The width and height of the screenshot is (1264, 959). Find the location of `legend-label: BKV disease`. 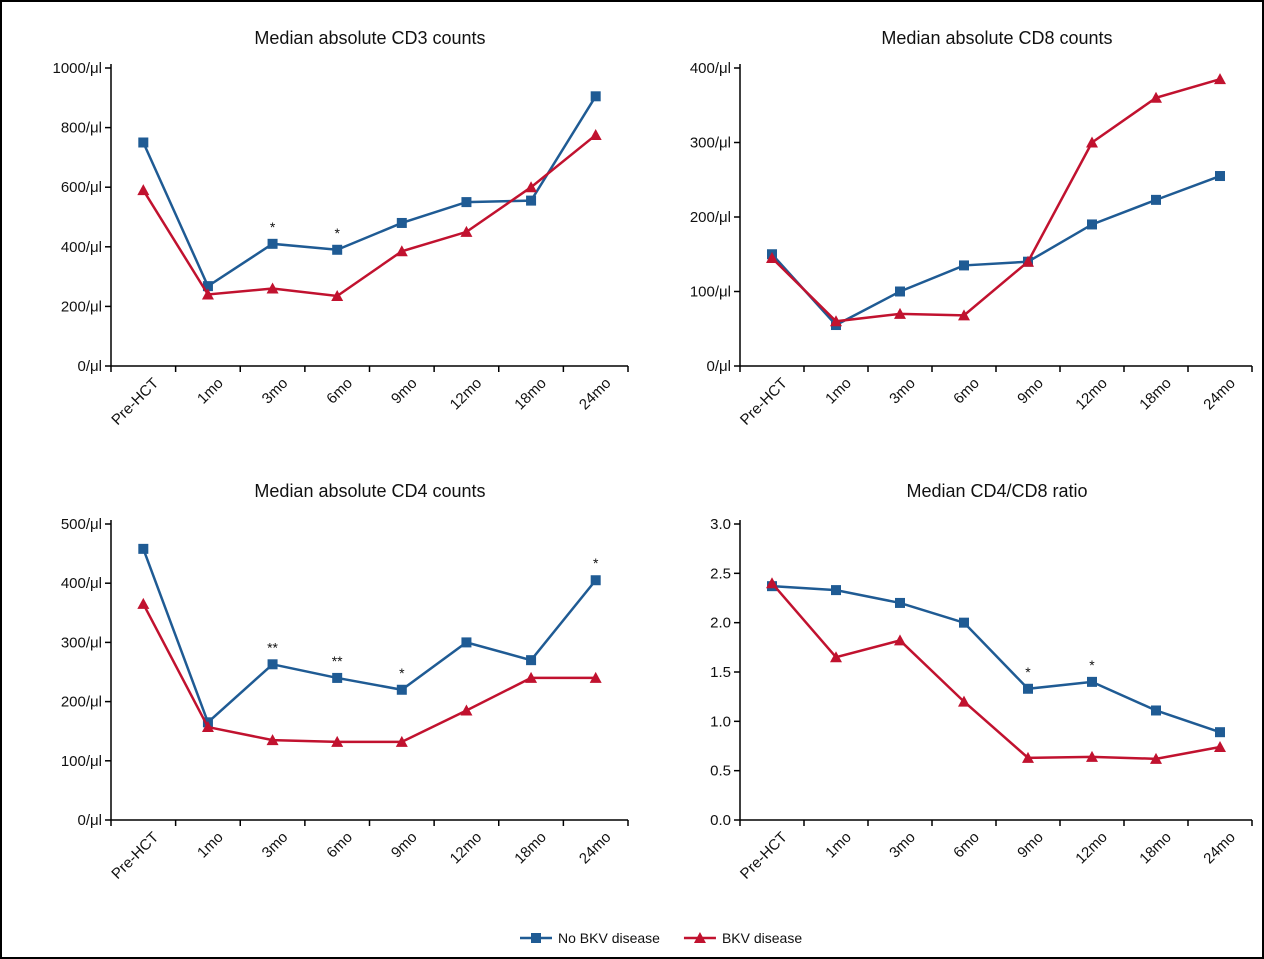

legend-label: BKV disease is located at coordinates (762, 938).